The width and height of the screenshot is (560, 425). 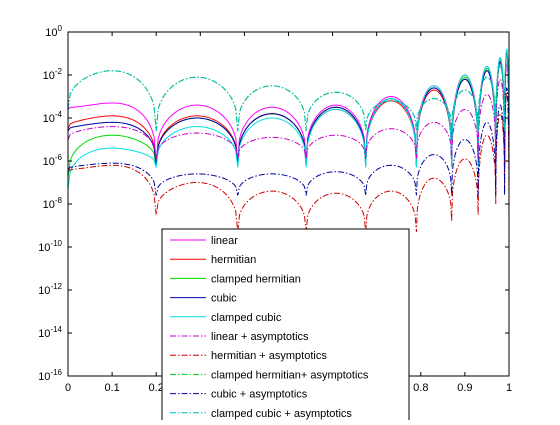 What do you see at coordinates (260, 337) in the screenshot?
I see `legend-label: linear + asymptotics` at bounding box center [260, 337].